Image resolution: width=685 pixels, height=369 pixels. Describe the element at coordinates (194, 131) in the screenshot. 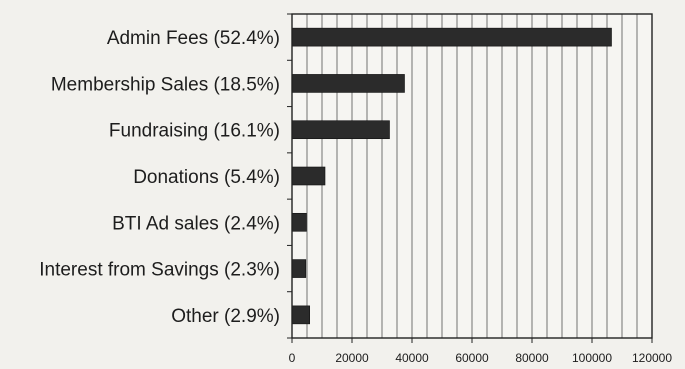

I see `category-label: Fundraising (16.1%)` at that location.